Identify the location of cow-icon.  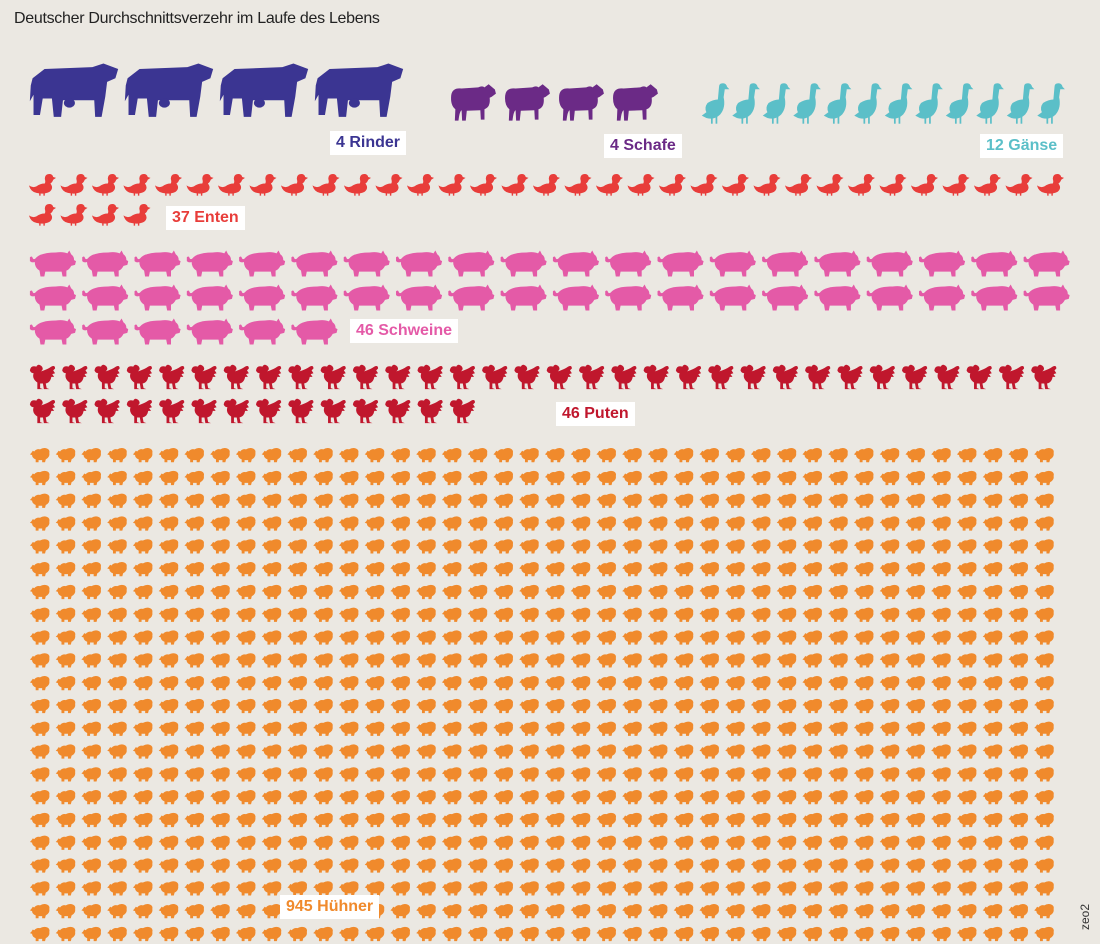
(74, 90).